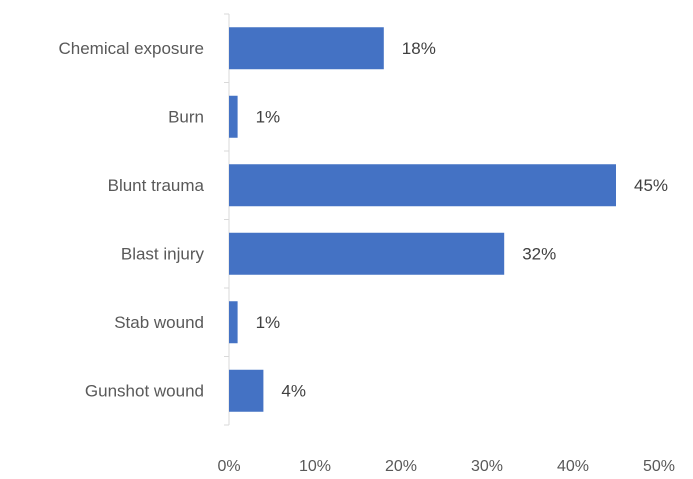 This screenshot has height=479, width=693. What do you see at coordinates (233, 116) in the screenshot?
I see `bar-burn` at bounding box center [233, 116].